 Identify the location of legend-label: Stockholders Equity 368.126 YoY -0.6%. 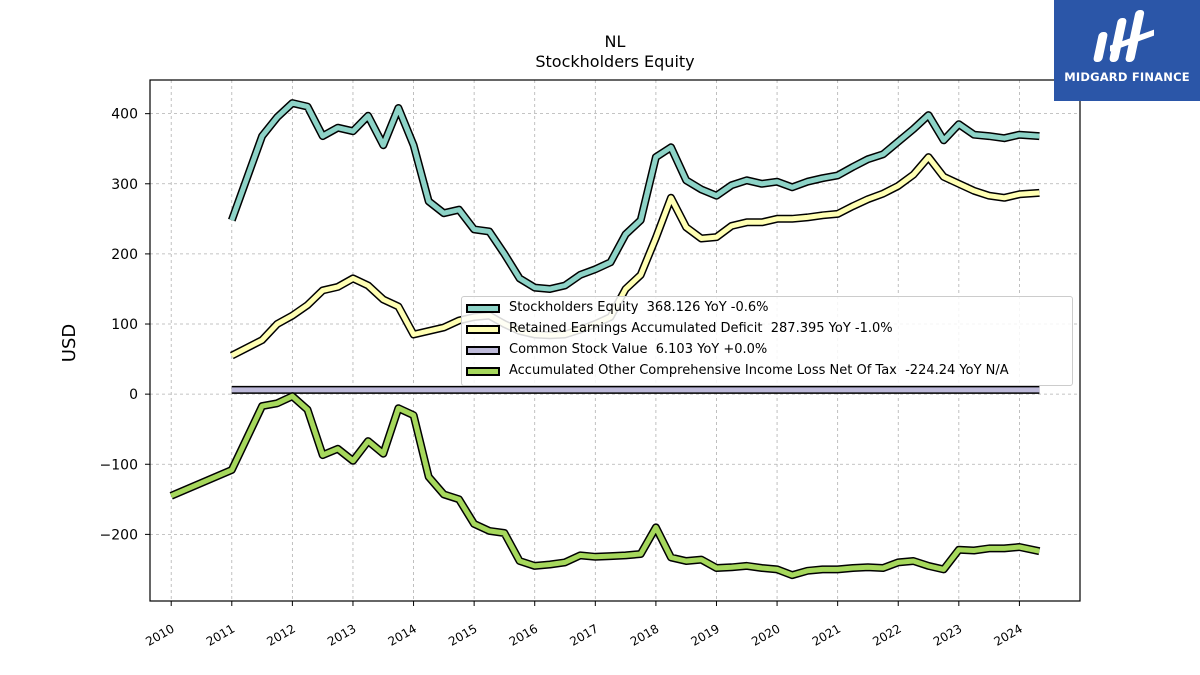
(639, 307).